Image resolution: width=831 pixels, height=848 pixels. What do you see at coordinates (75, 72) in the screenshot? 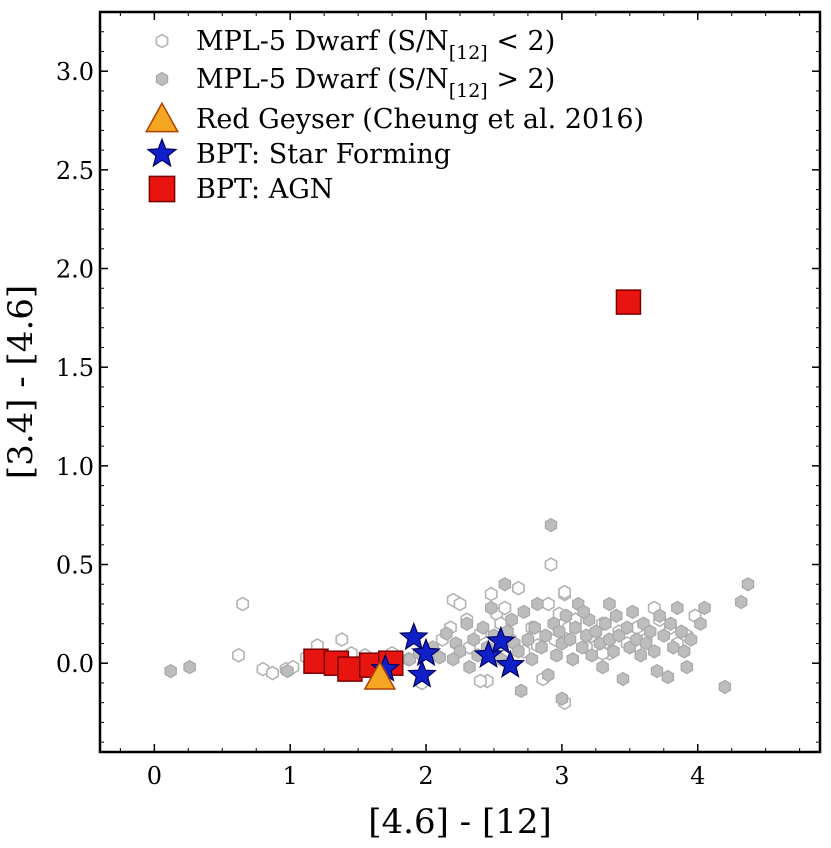
I see `y-tick-label: 3.0` at bounding box center [75, 72].